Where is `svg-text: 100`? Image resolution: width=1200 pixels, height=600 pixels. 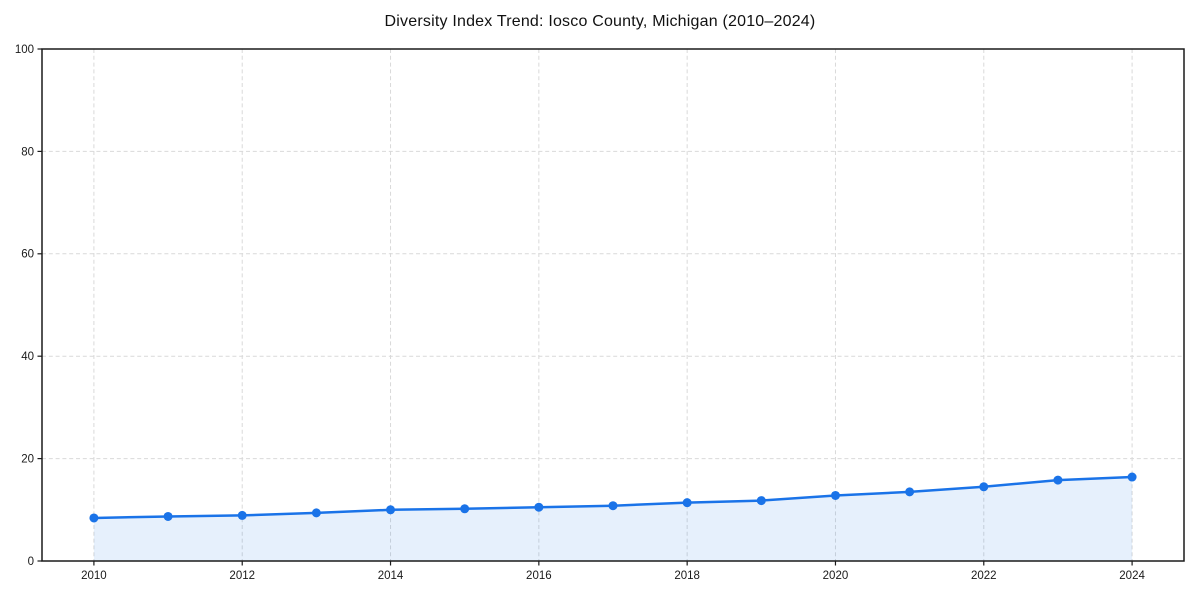 svg-text: 100 is located at coordinates (24, 50).